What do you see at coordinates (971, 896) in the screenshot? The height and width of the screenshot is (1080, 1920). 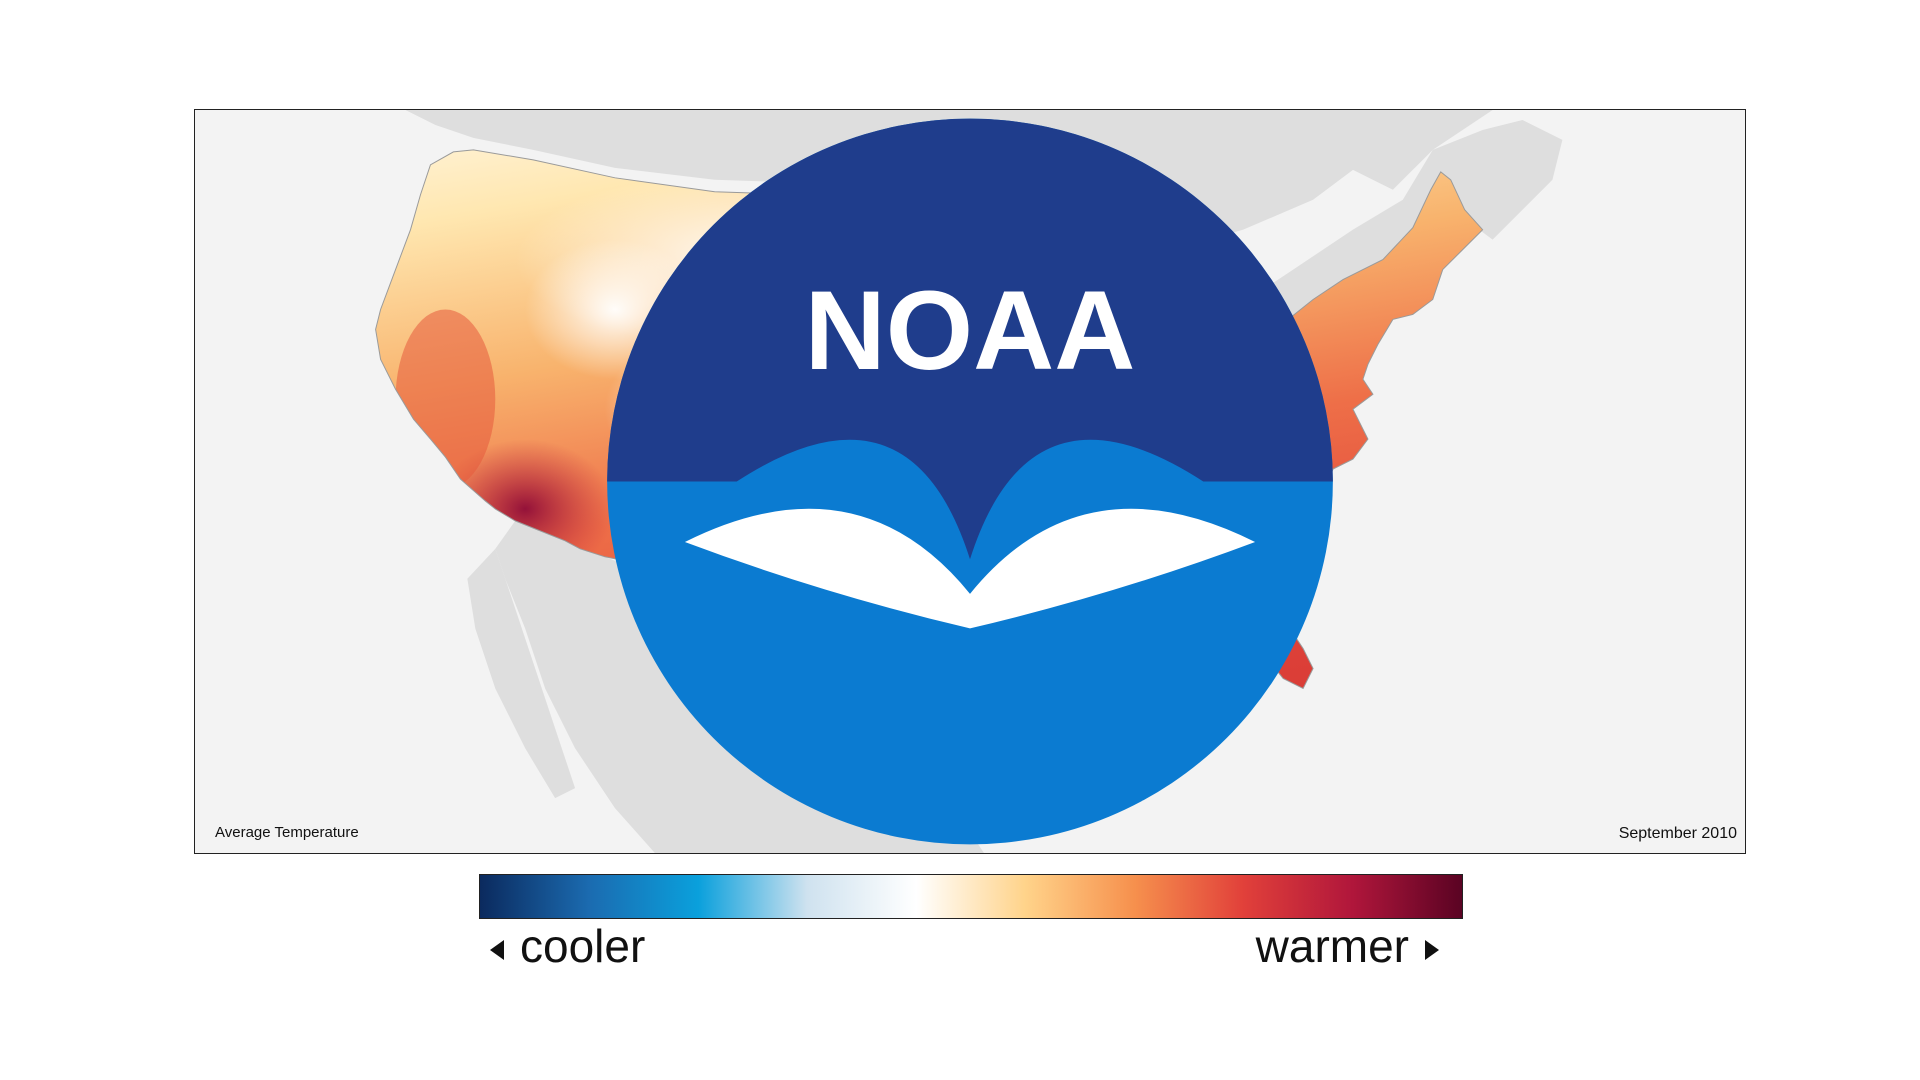 I see `temperature-colorbar` at bounding box center [971, 896].